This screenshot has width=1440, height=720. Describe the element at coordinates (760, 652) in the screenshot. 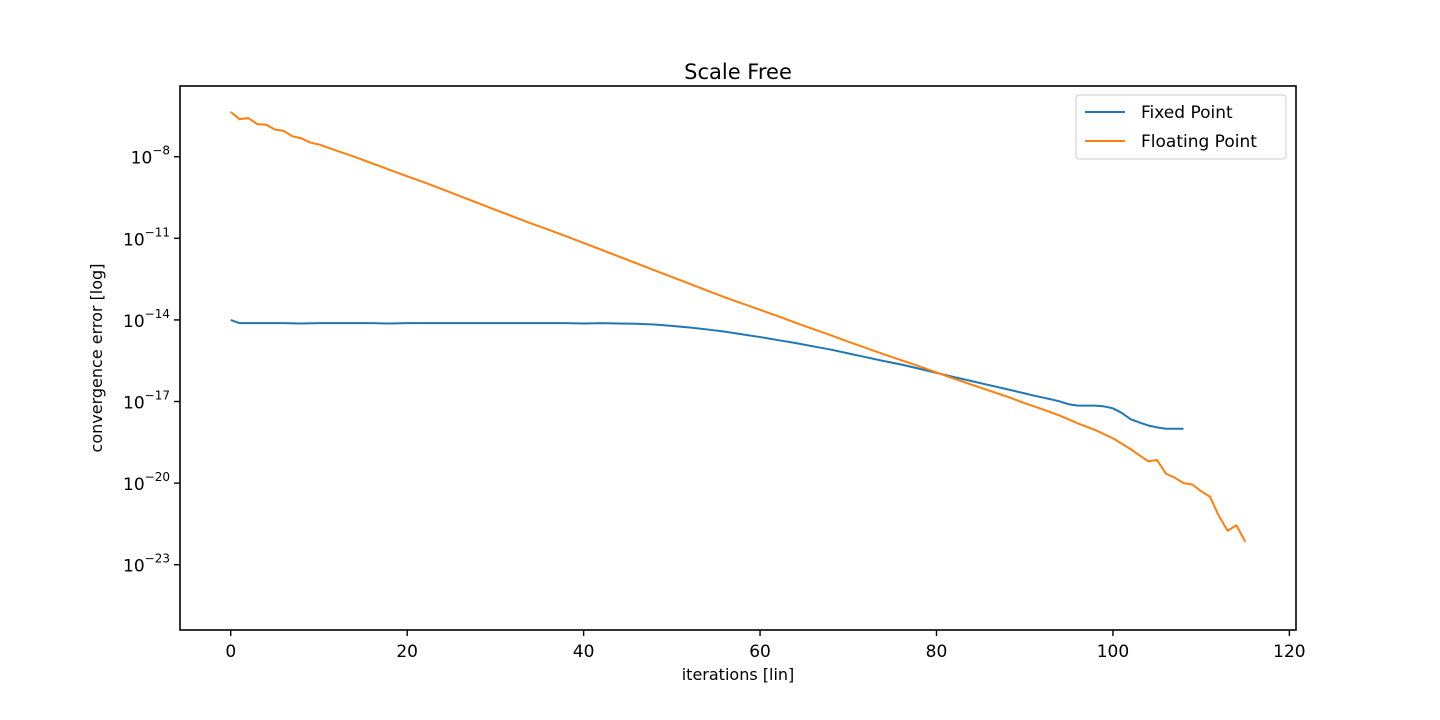

I see `x-tick-label: 60` at that location.